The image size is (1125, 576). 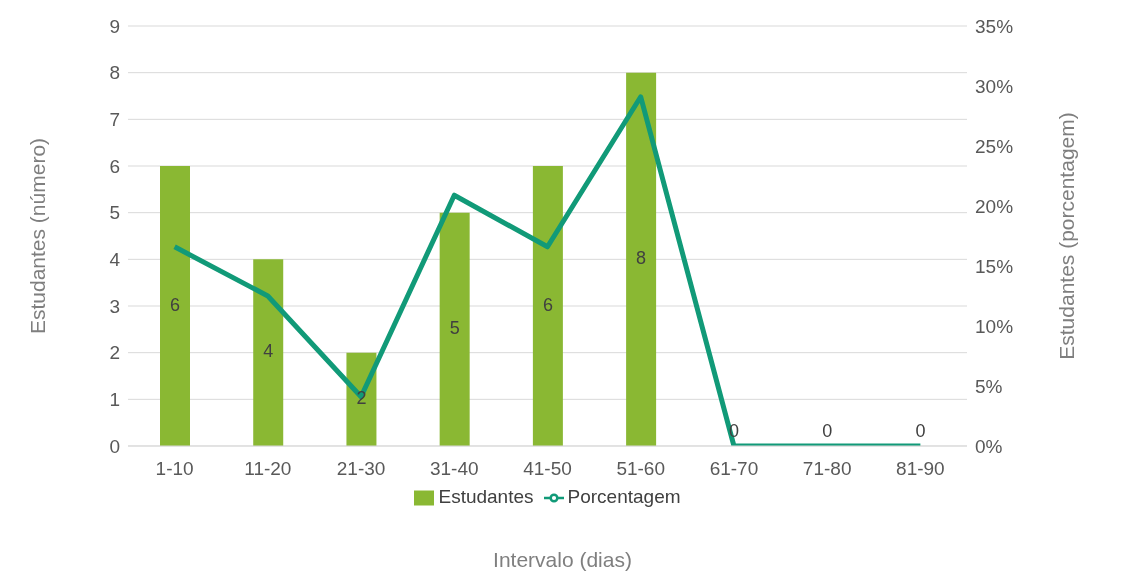 I want to click on y-tick-label: 4, so click(x=115, y=260).